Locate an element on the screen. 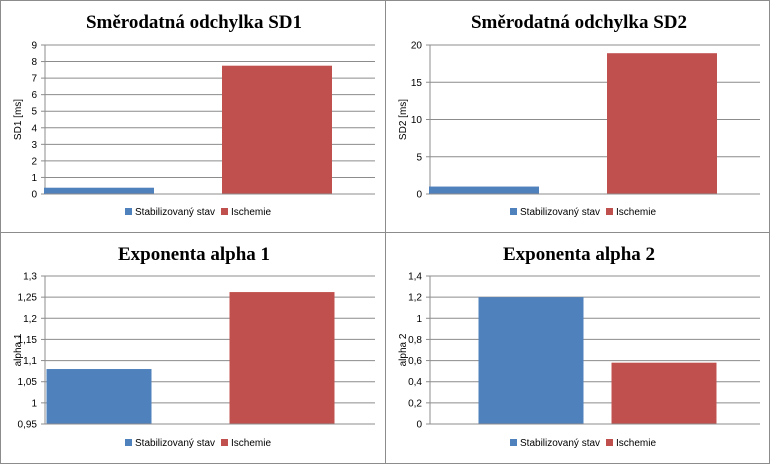 The height and width of the screenshot is (465, 772). y-tick-label: 1,3 is located at coordinates (30, 277).